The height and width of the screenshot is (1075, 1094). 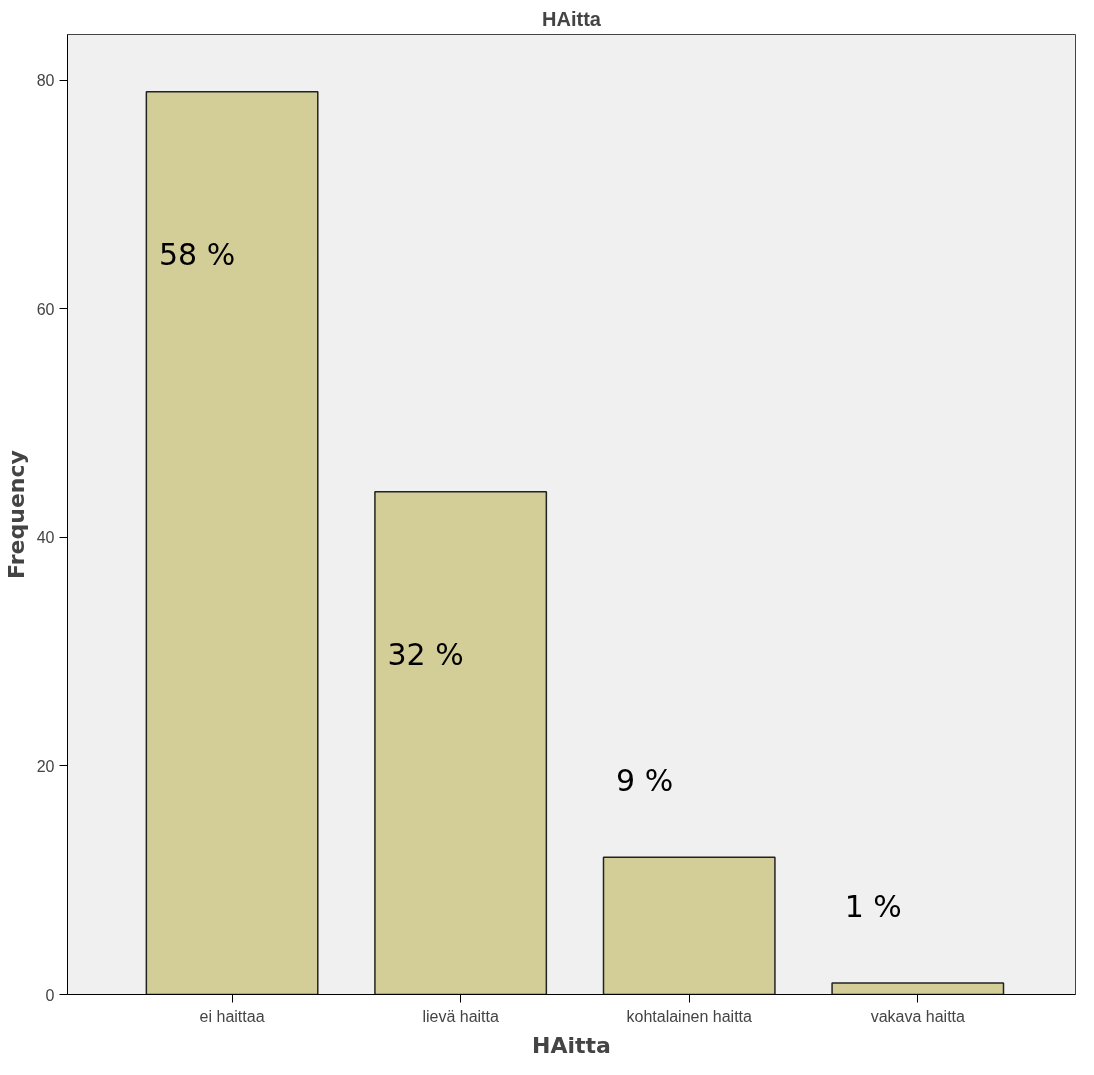 What do you see at coordinates (45, 538) in the screenshot?
I see `y-tick-label: 40` at bounding box center [45, 538].